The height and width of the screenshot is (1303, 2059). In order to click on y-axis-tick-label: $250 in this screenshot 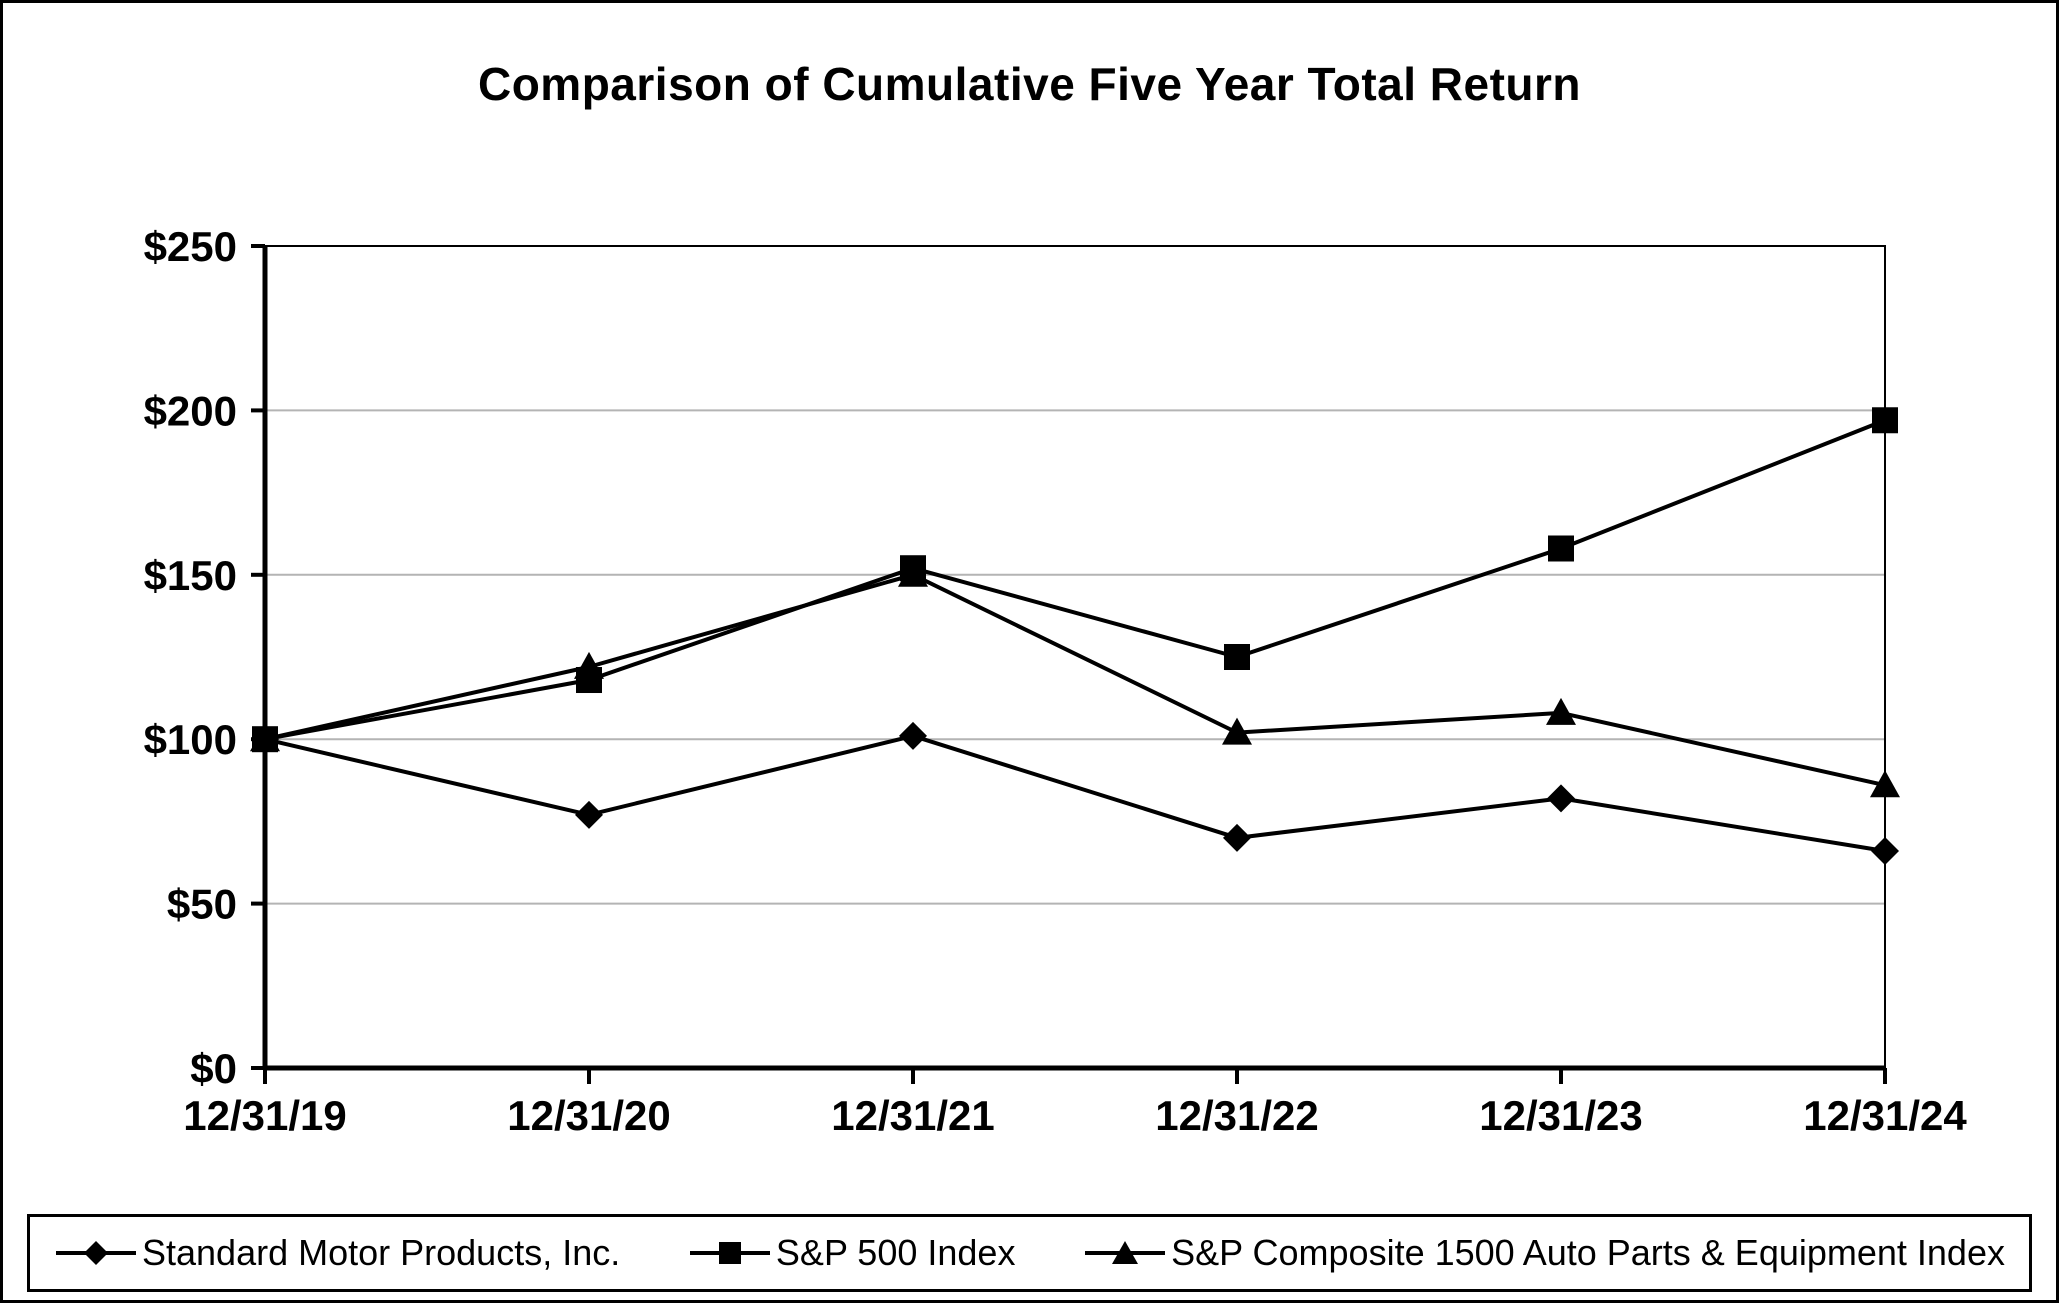, I will do `click(190, 246)`.